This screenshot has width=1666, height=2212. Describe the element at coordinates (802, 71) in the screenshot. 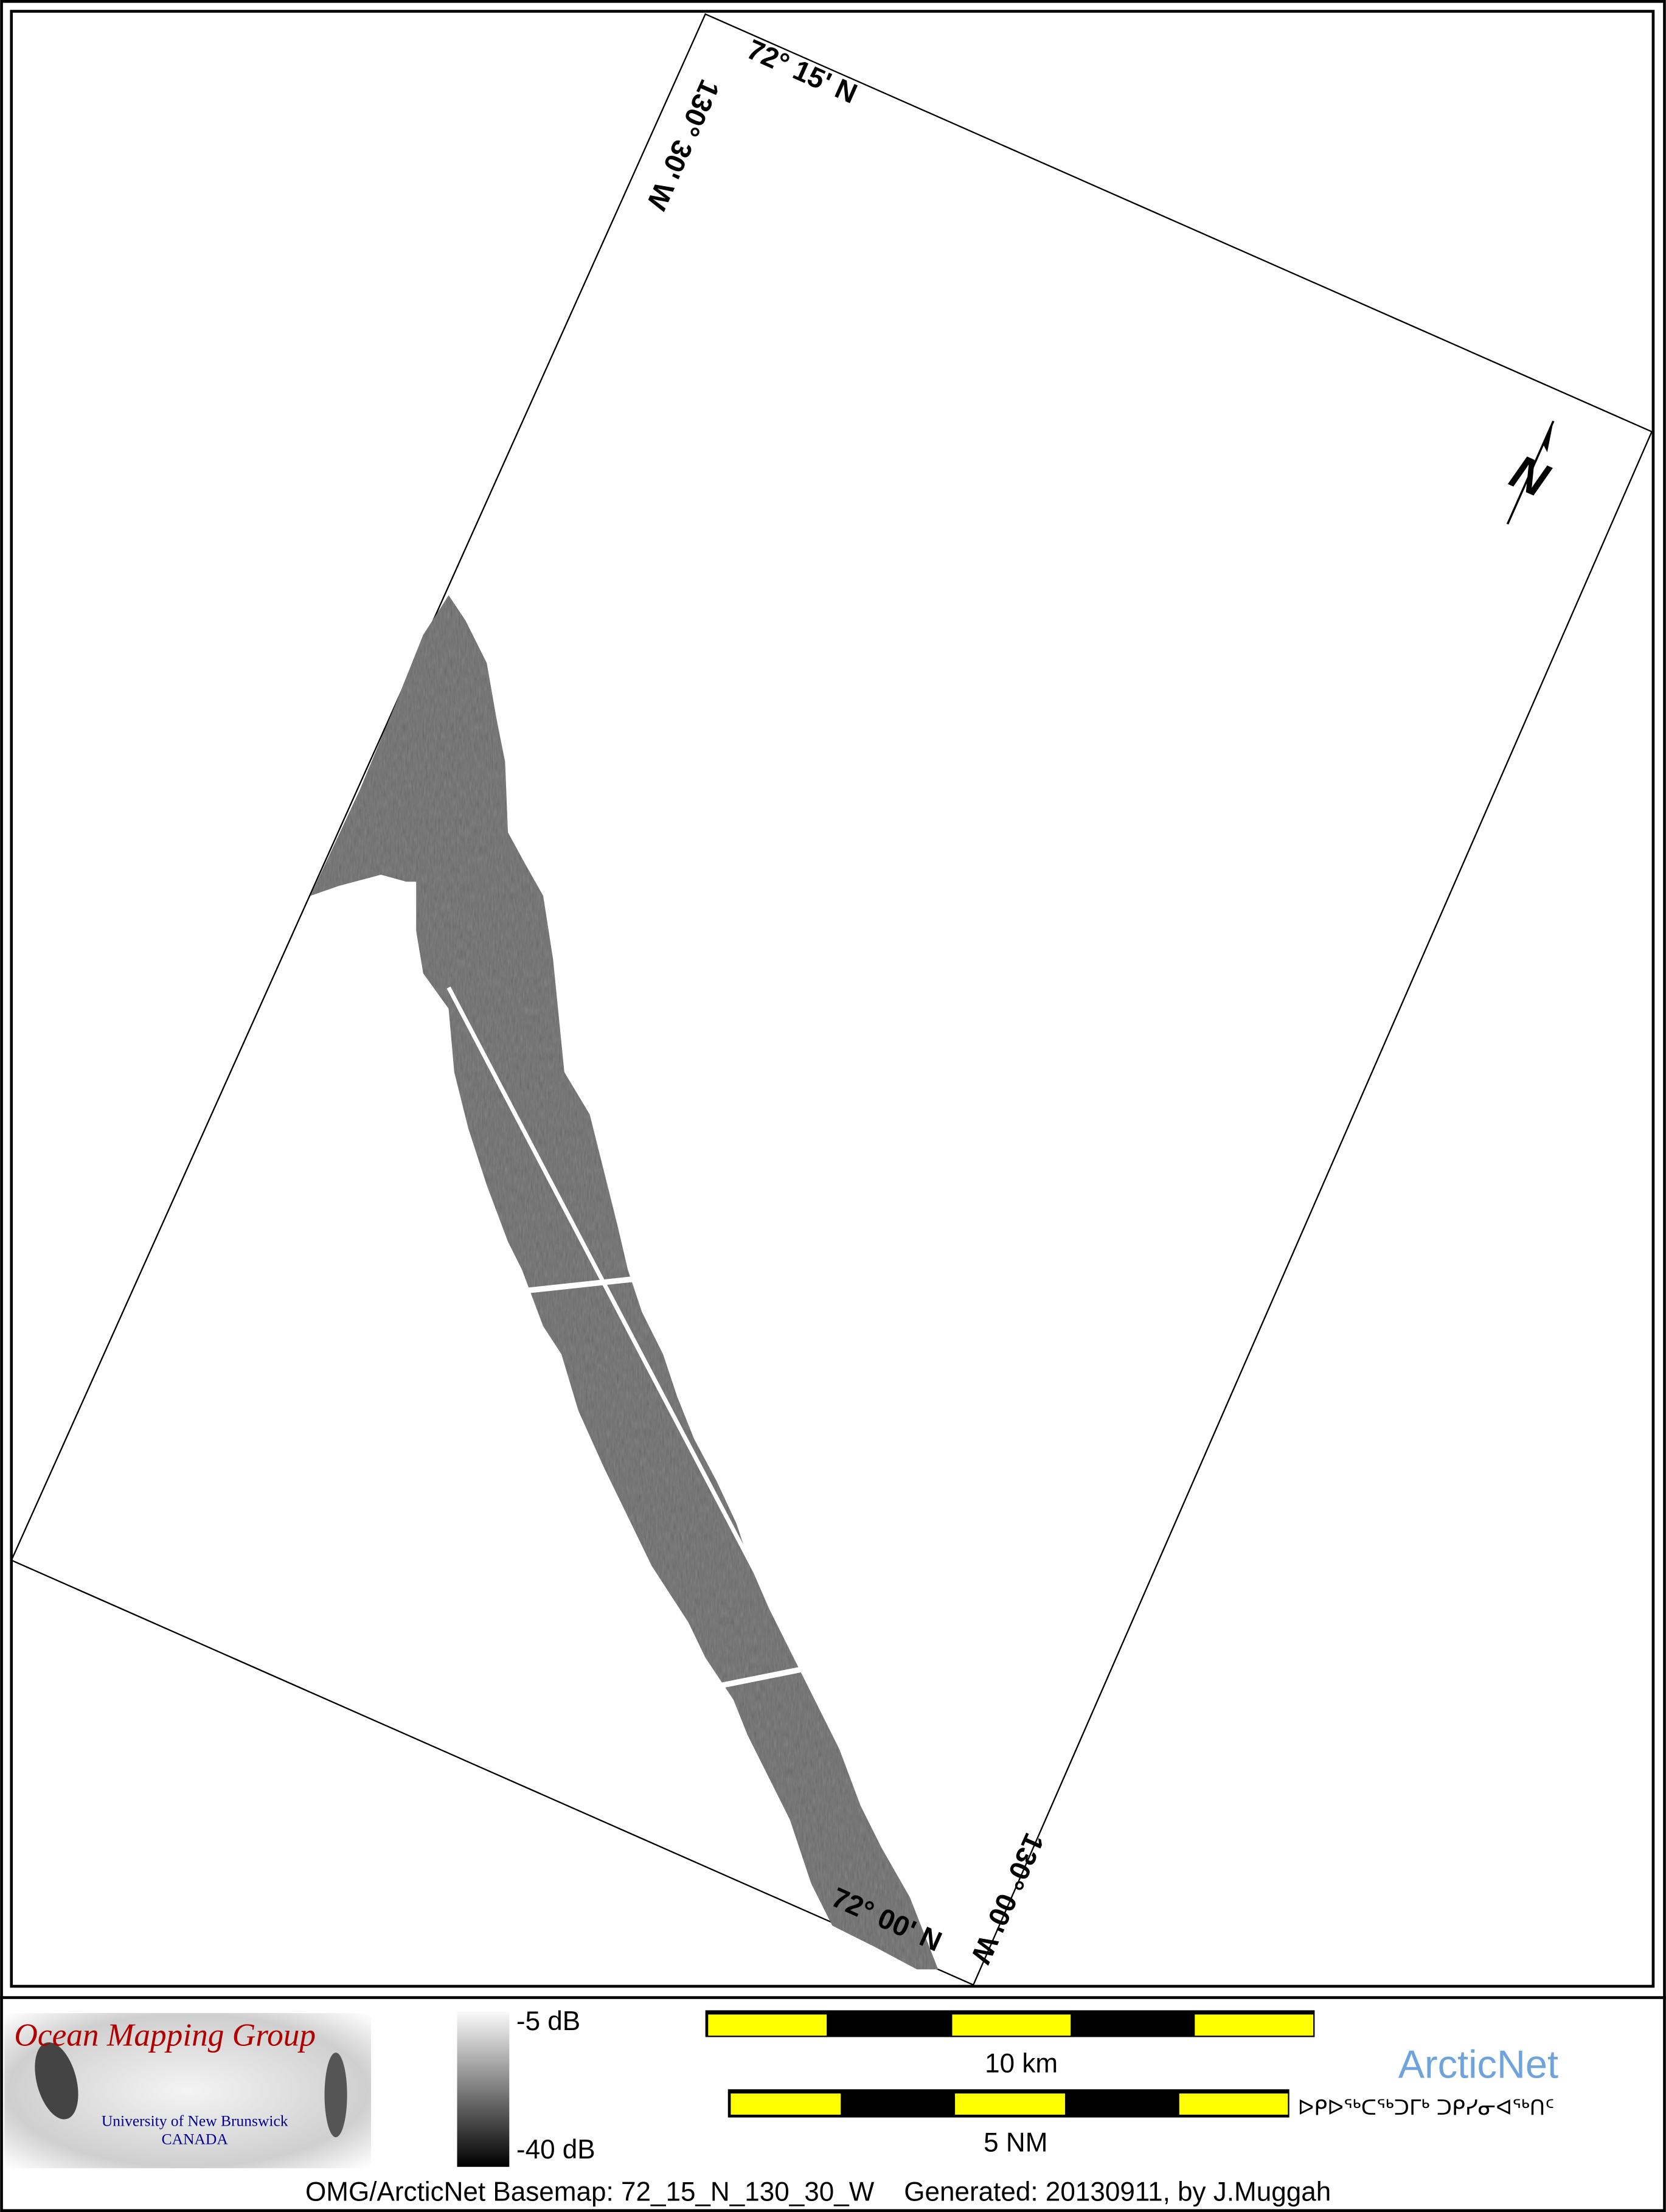

I see `label-top-latitude: 72° 15' N` at that location.